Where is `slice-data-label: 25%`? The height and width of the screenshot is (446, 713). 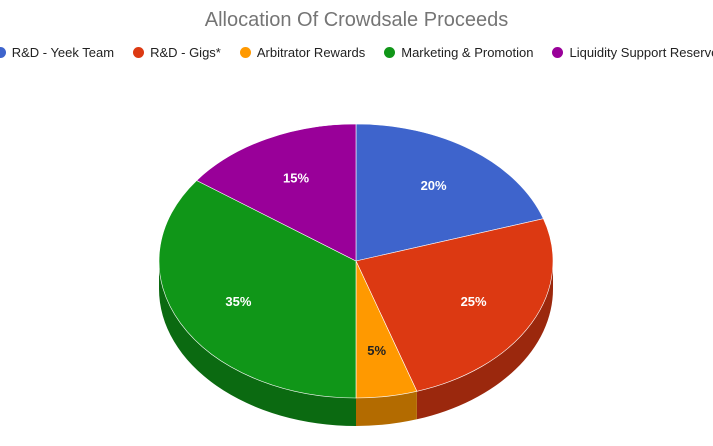
slice-data-label: 25% is located at coordinates (474, 301).